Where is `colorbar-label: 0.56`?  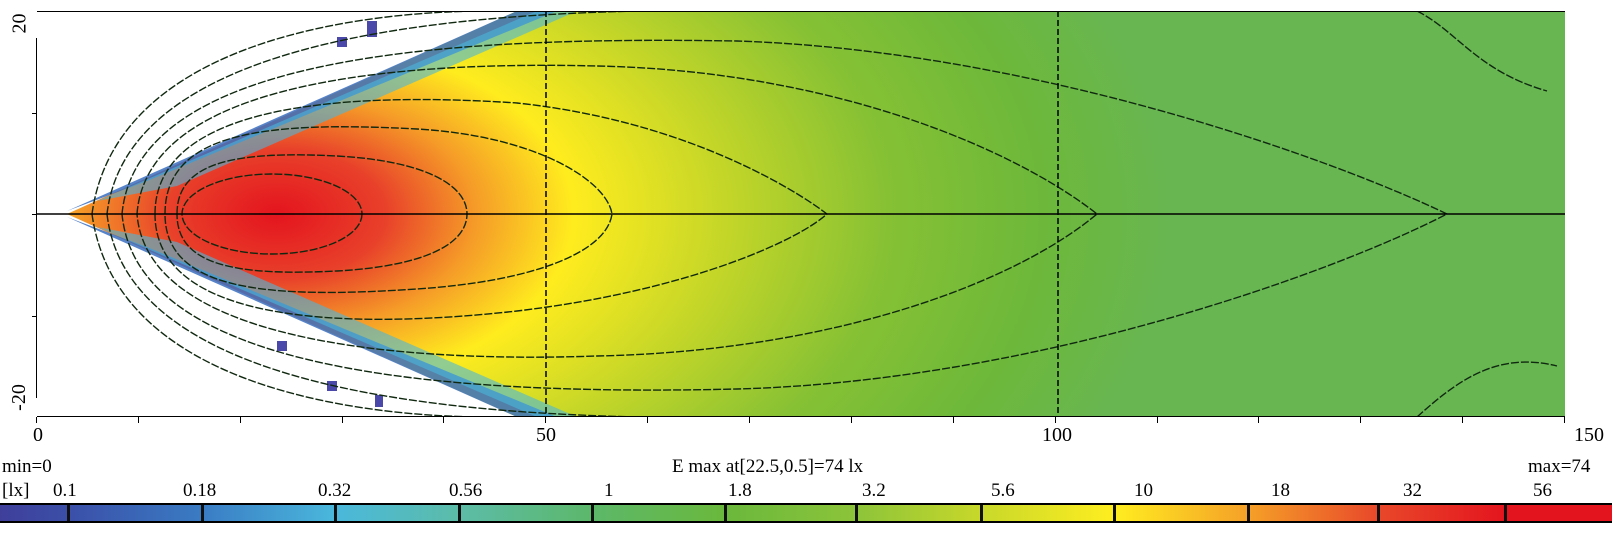 colorbar-label: 0.56 is located at coordinates (466, 490).